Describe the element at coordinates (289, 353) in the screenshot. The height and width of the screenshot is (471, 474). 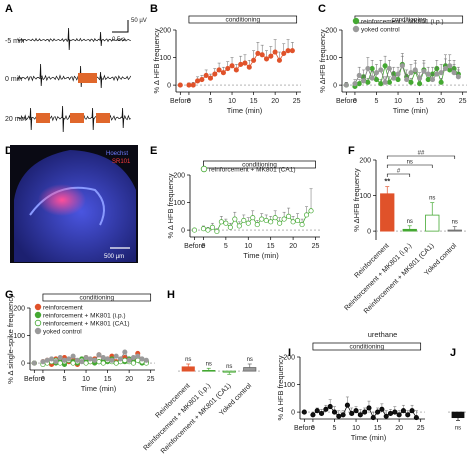
I see `panel-letter-i: I` at that location.